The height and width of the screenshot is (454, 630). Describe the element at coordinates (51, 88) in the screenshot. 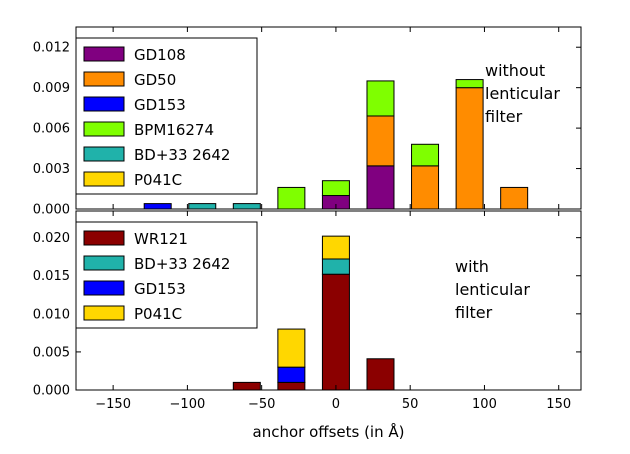

I see `y-tick-label: 0.009` at that location.